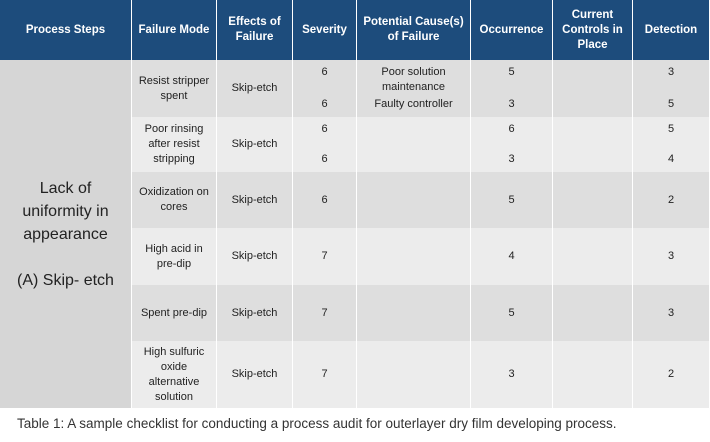 The width and height of the screenshot is (710, 442). What do you see at coordinates (174, 374) in the screenshot?
I see `cell-text: High sulfuric oxide alternative solution` at bounding box center [174, 374].